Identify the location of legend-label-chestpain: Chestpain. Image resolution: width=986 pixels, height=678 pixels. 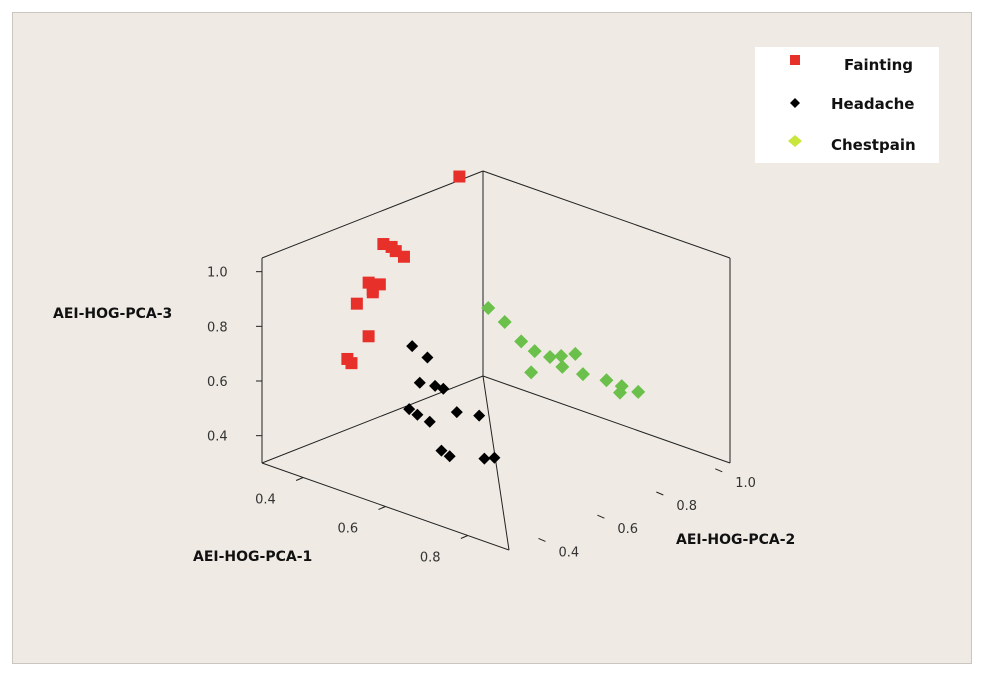
(873, 145).